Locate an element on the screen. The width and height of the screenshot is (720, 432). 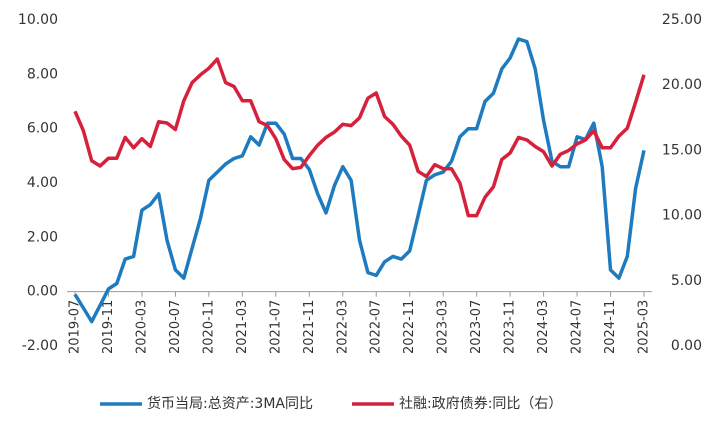
x-tick-label: 2019-07 is located at coordinates (75, 327).